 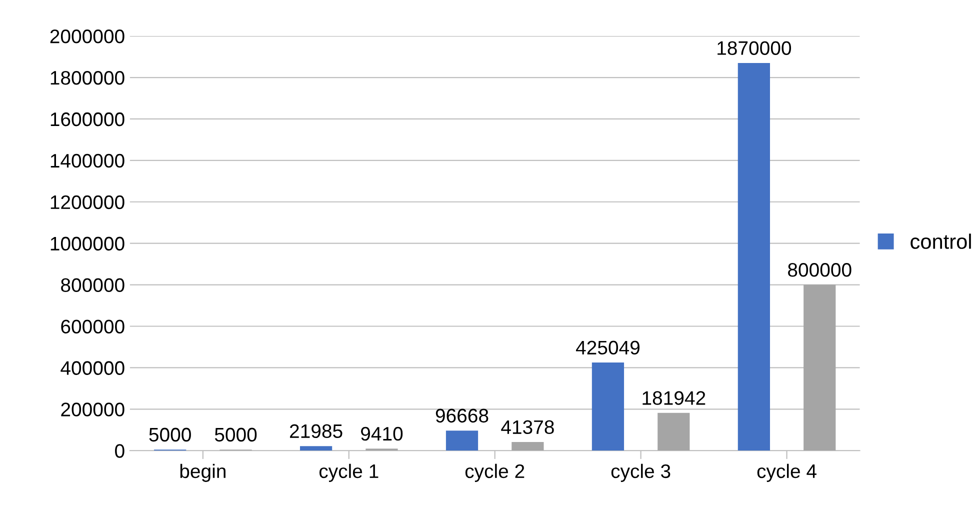 I want to click on y-tick-label: 1400000, so click(x=87, y=161).